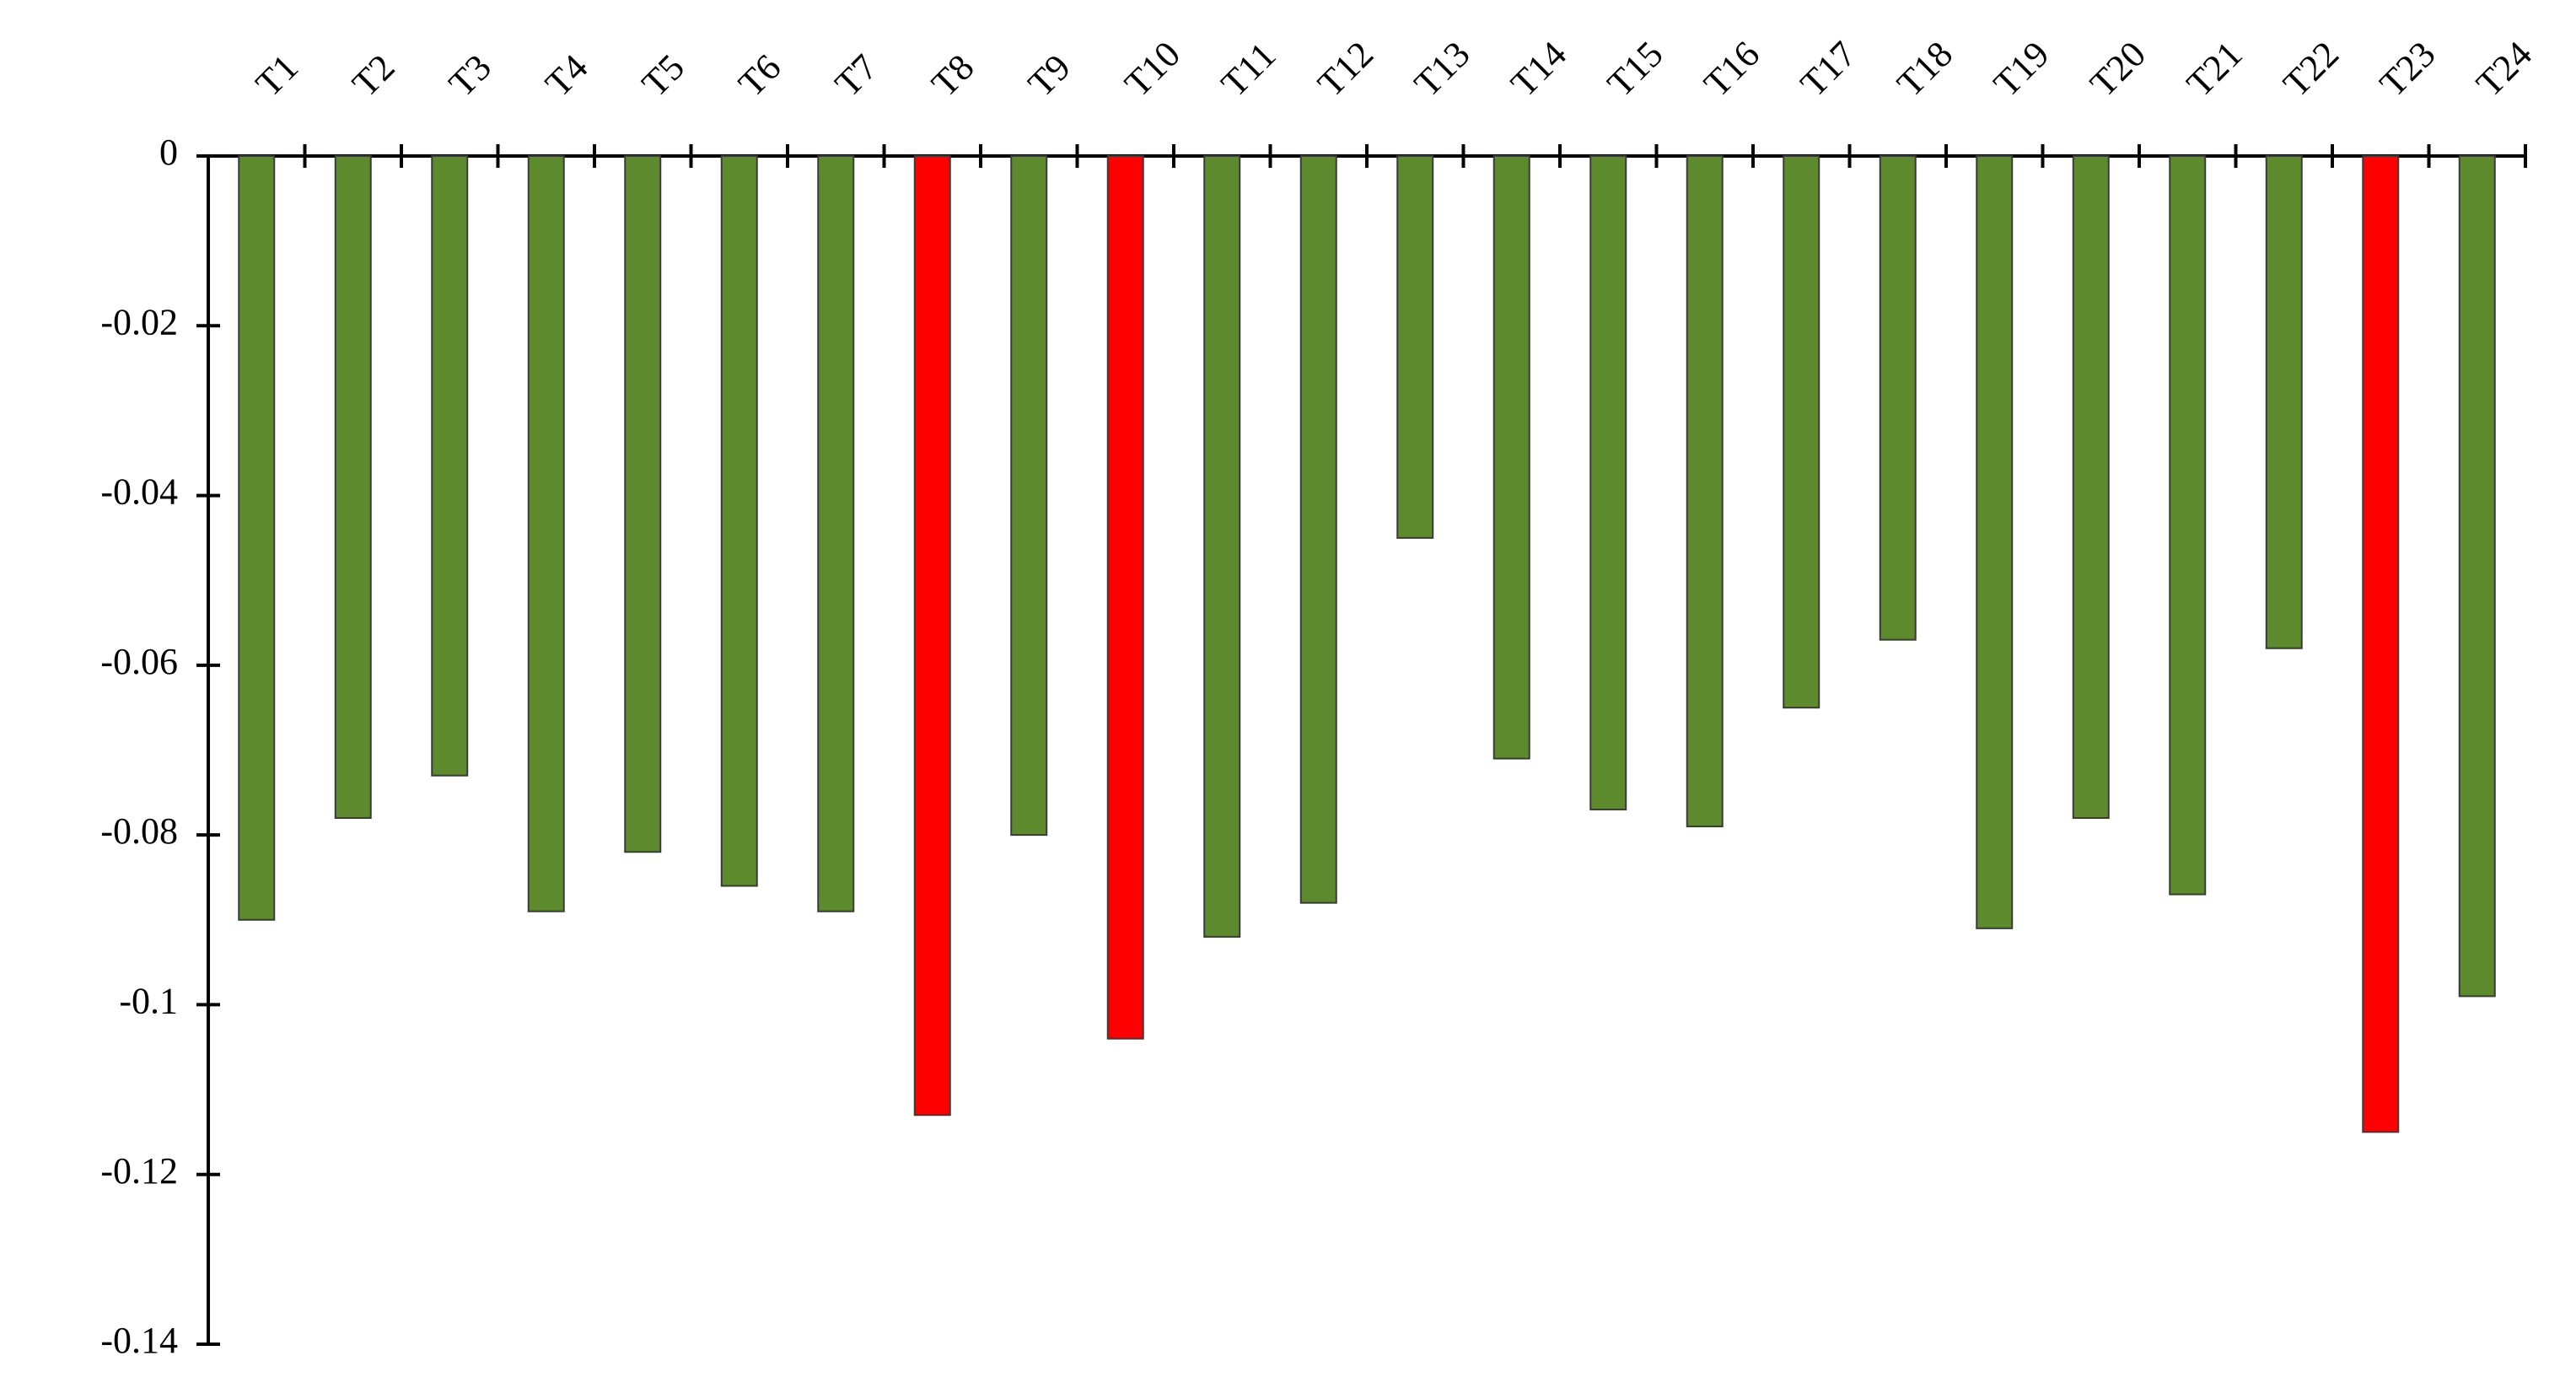  Describe the element at coordinates (1828, 69) in the screenshot. I see `x-tick-label: T17` at that location.